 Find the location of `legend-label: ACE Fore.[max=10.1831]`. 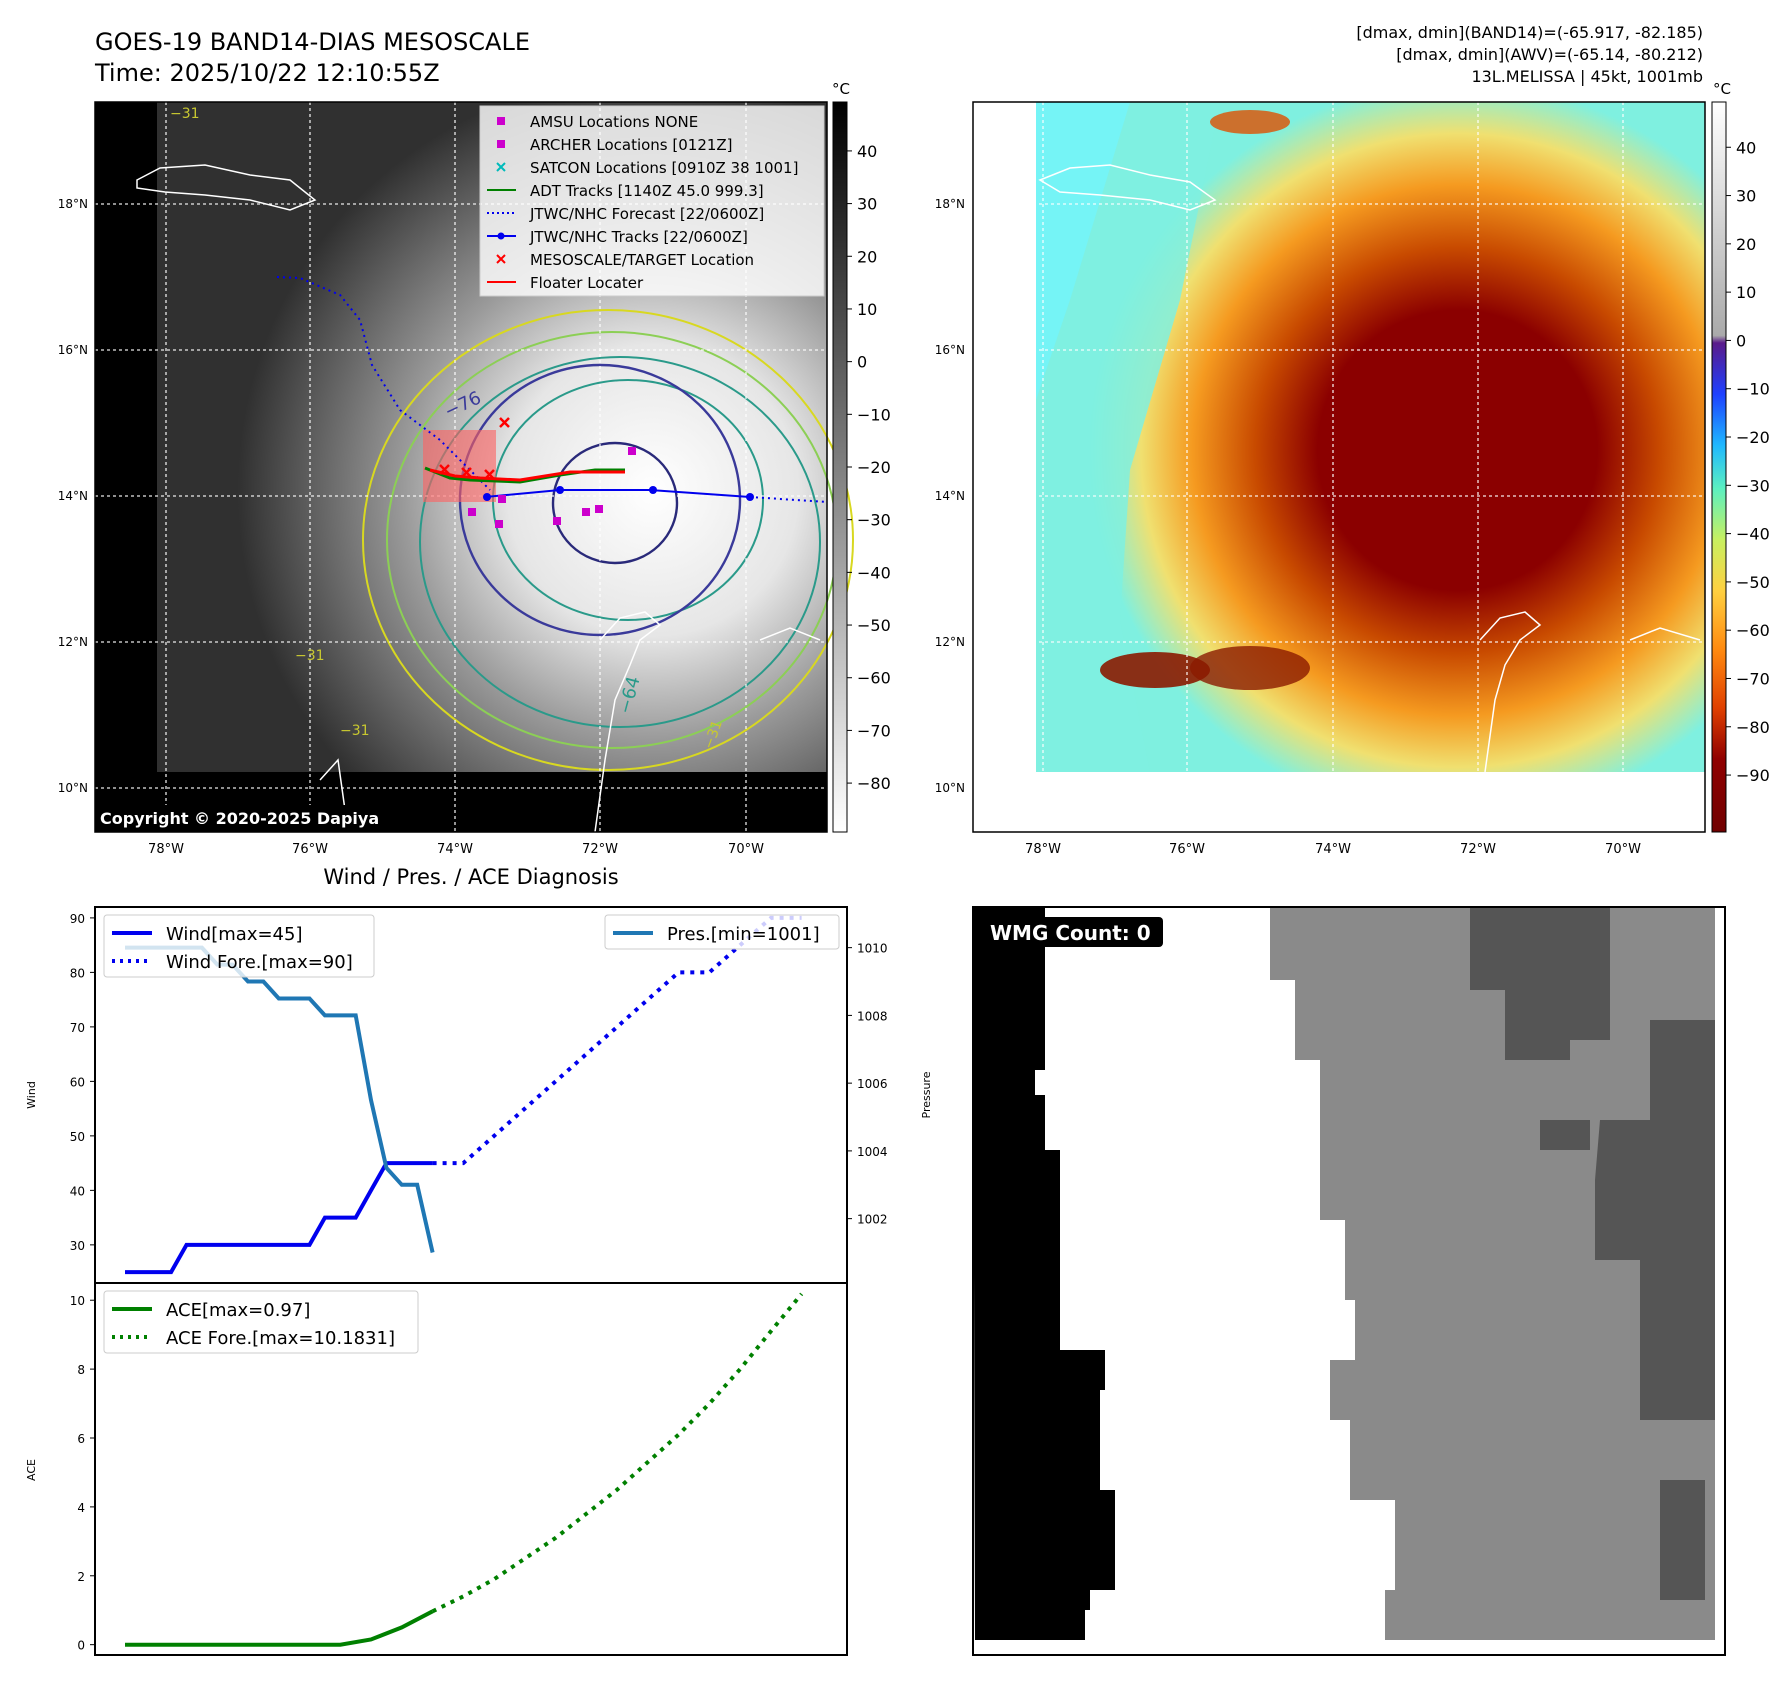

legend-label: ACE Fore.[max=10.1831] is located at coordinates (280, 1338).